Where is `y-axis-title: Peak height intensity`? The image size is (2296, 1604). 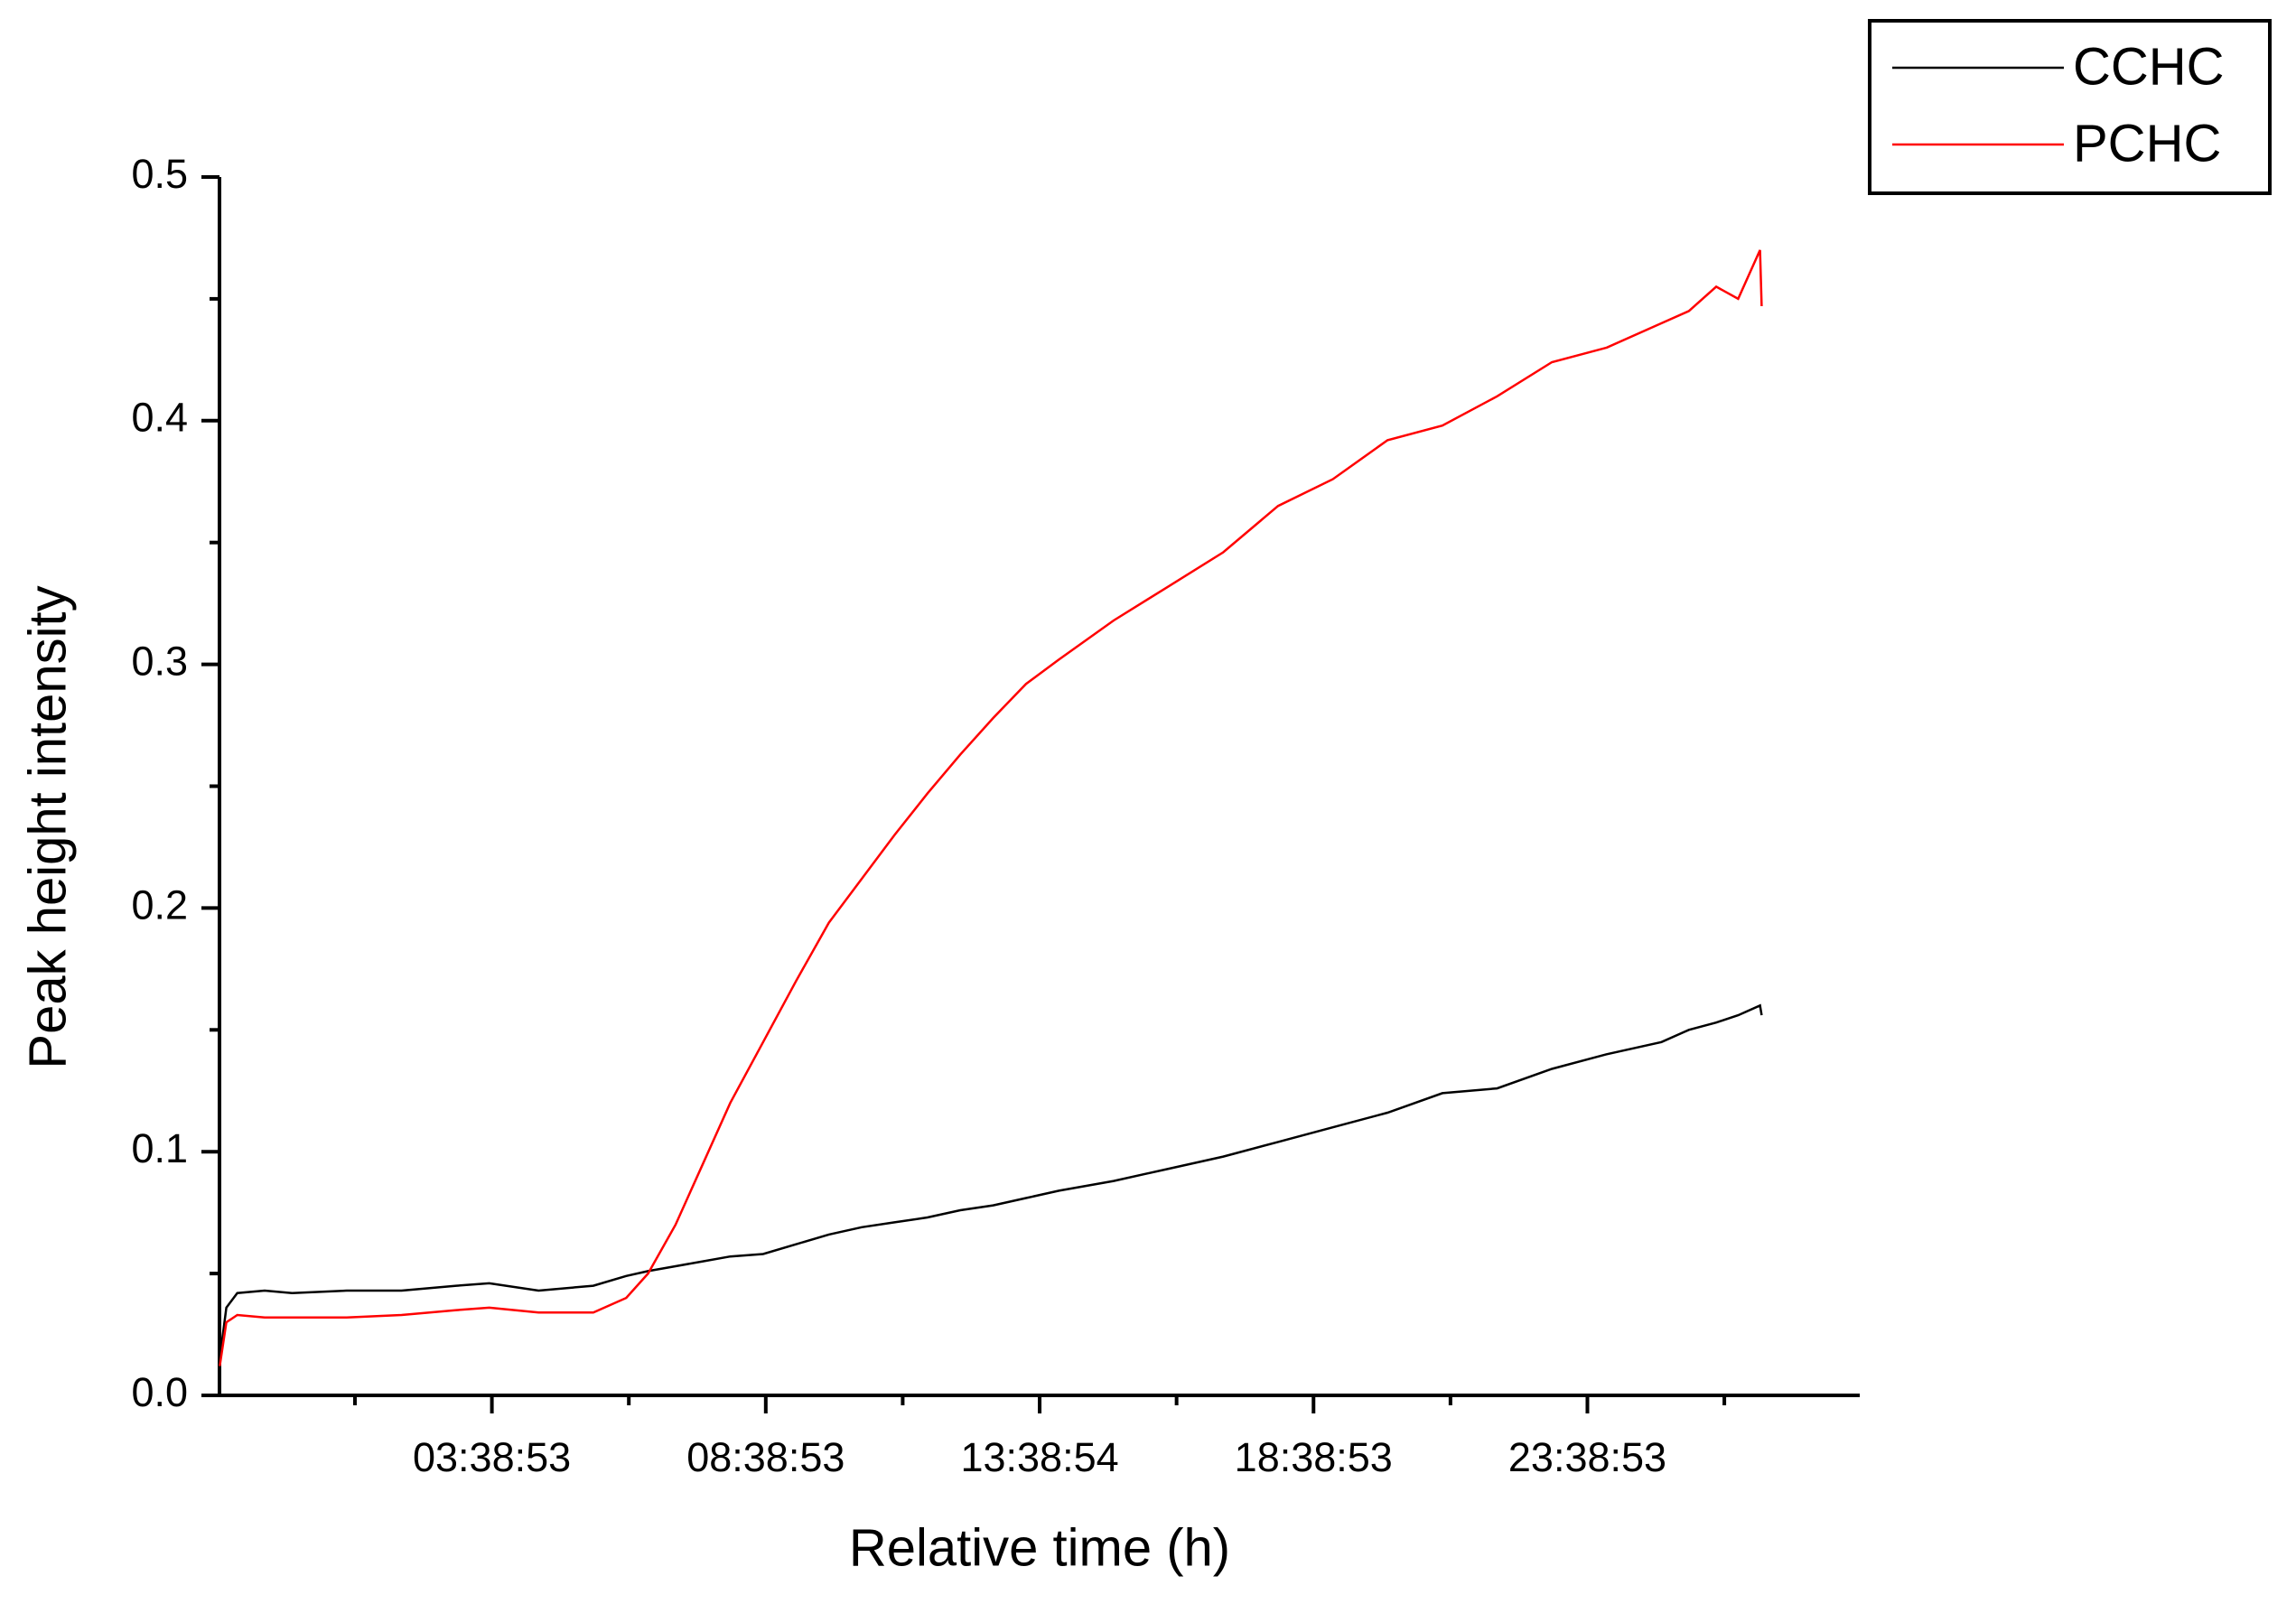 y-axis-title: Peak height intensity is located at coordinates (47, 826).